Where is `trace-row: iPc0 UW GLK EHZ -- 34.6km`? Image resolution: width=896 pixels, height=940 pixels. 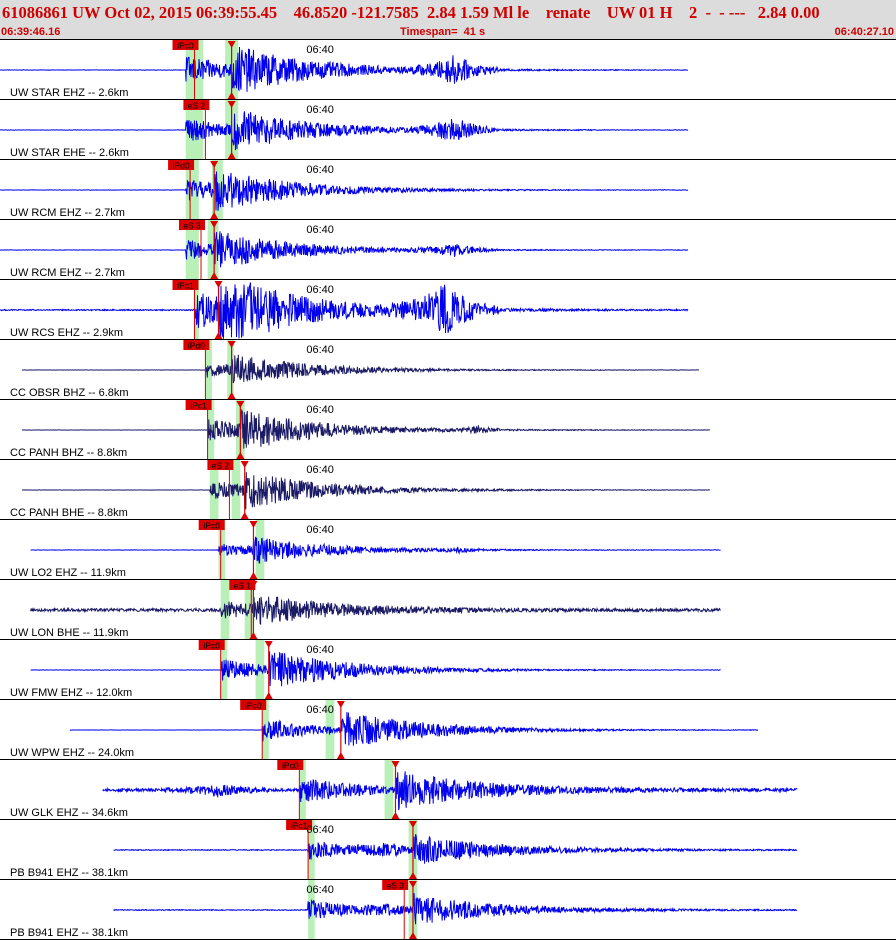
trace-row: iPc0 UW GLK EHZ -- 34.6km is located at coordinates (448, 790).